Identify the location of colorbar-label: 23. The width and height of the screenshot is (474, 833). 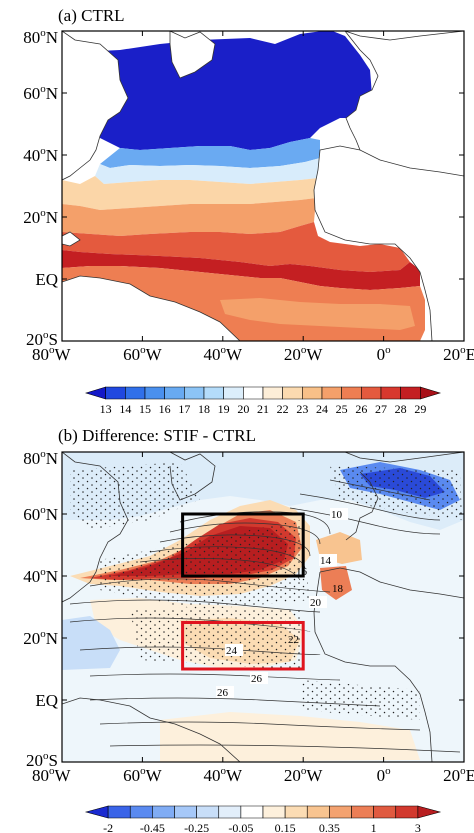
(302, 409).